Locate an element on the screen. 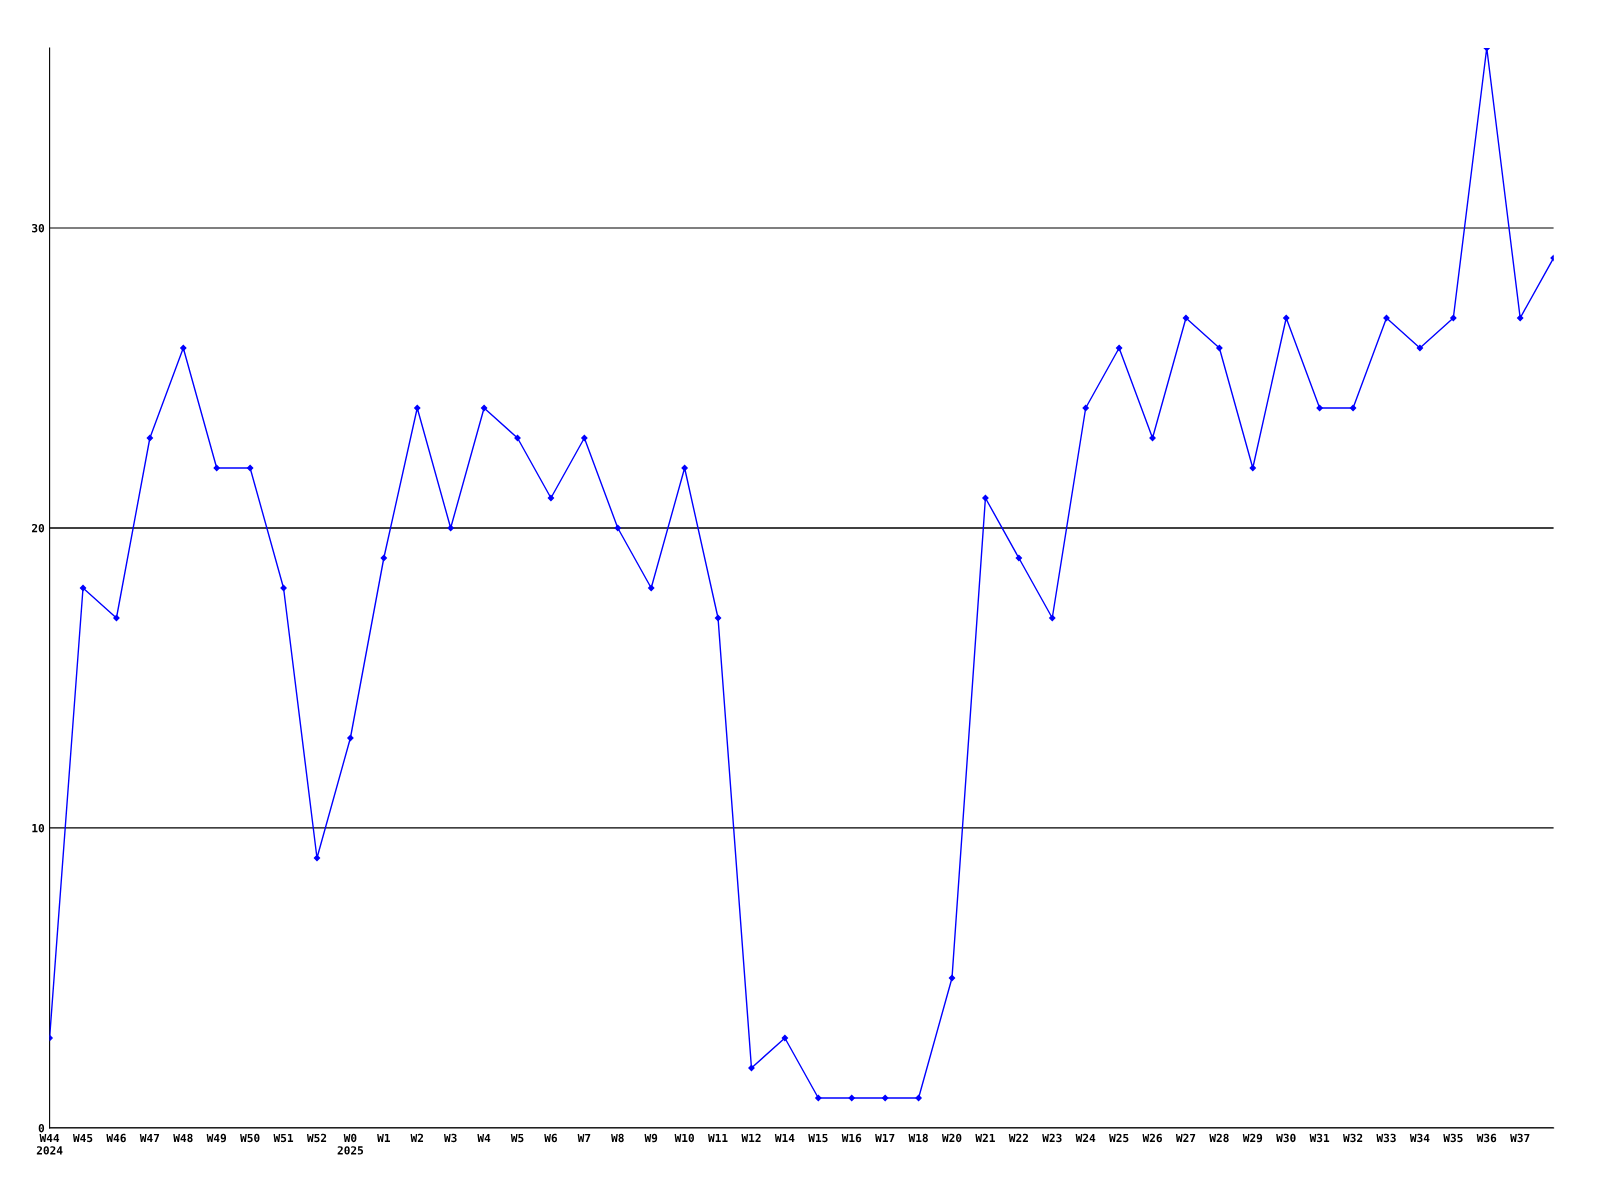 The height and width of the screenshot is (1200, 1600). x-tick-label: W31 is located at coordinates (1319, 1138).